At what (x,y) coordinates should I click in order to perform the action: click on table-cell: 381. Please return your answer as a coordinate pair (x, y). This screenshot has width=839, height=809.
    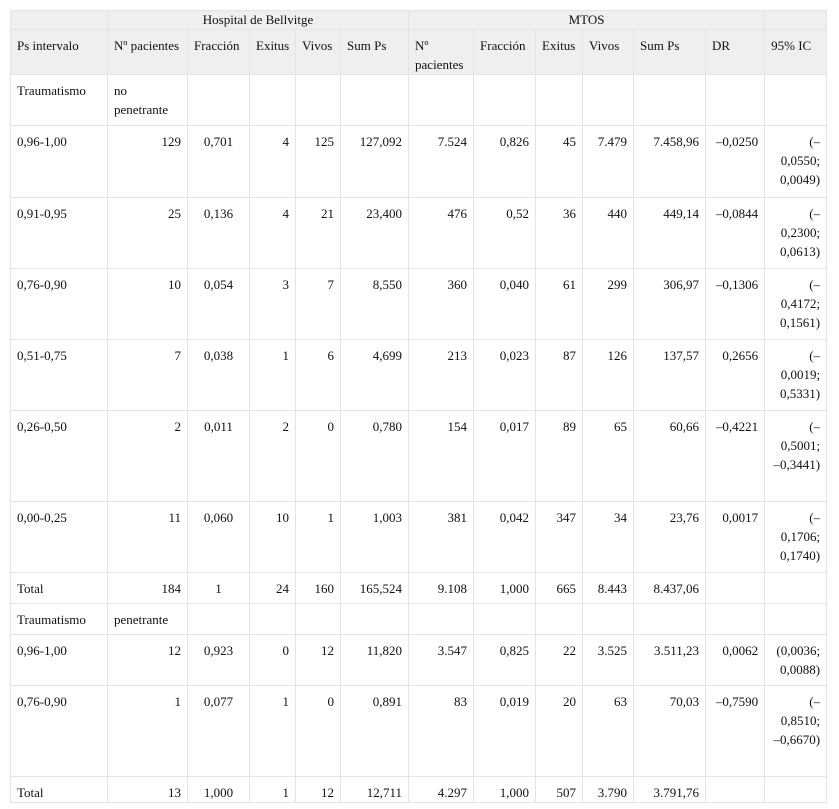
    Looking at the image, I should click on (441, 537).